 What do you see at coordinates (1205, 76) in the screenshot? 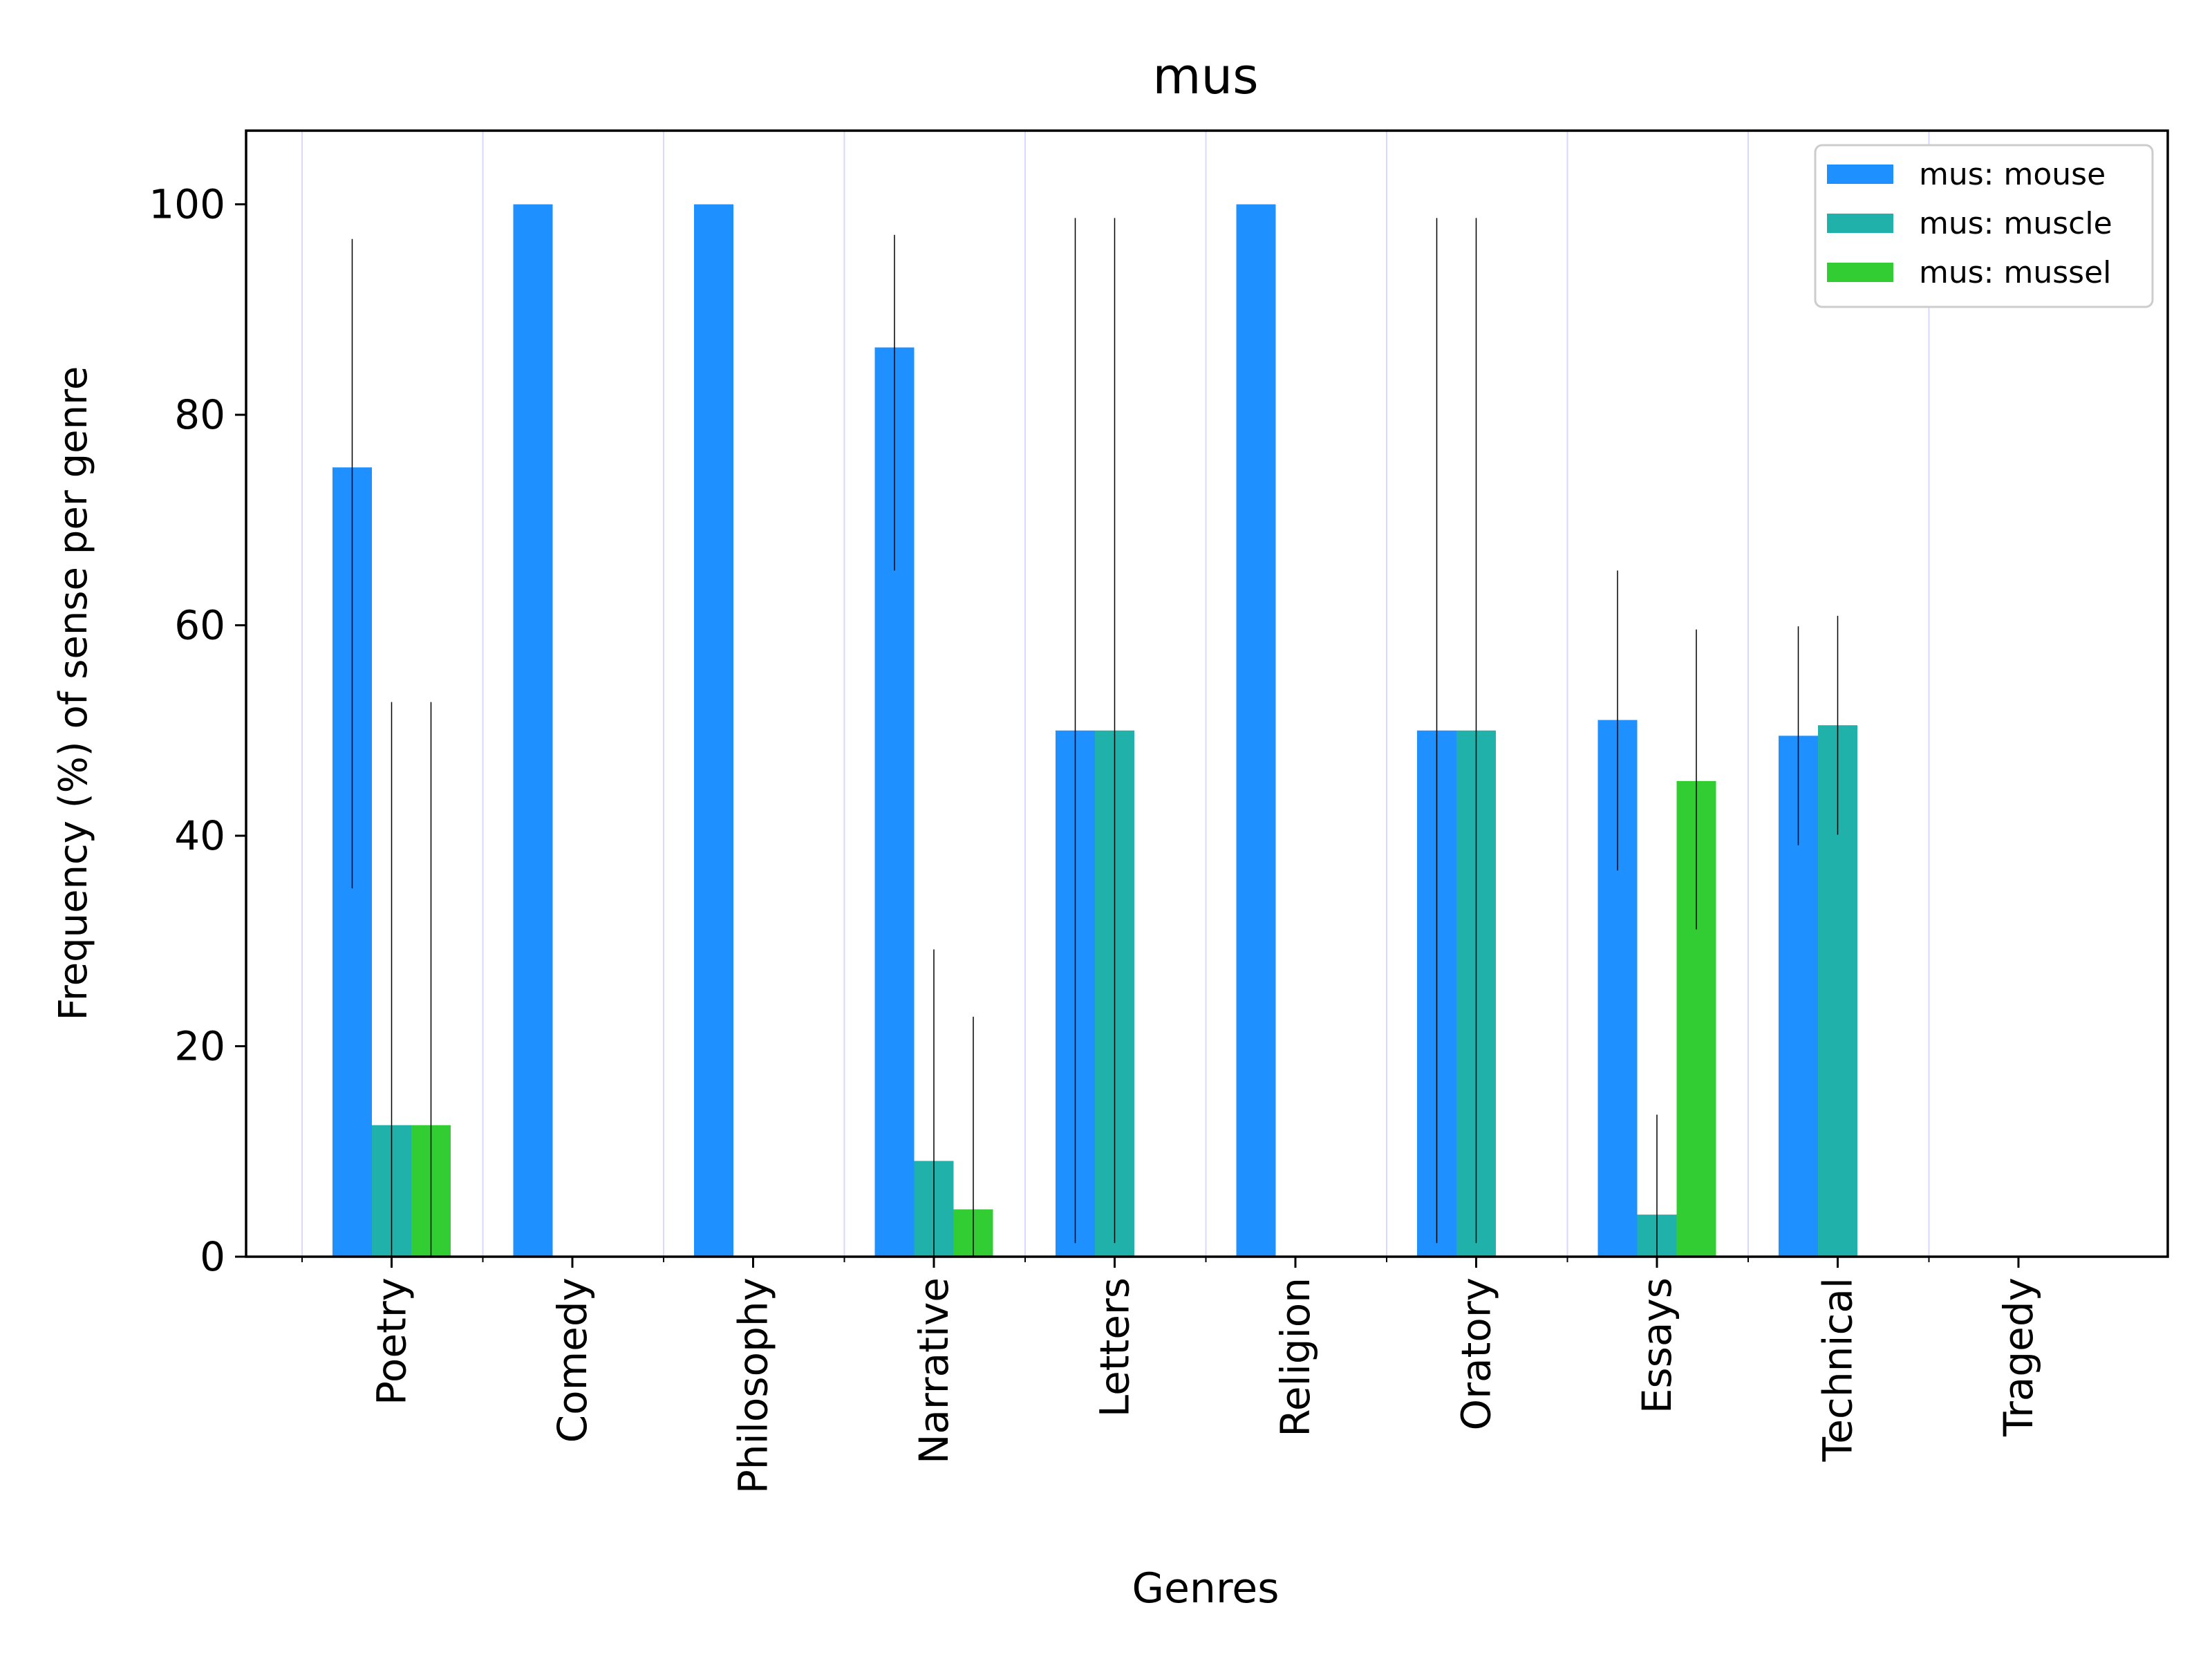
I see `chart-title: mus` at bounding box center [1205, 76].